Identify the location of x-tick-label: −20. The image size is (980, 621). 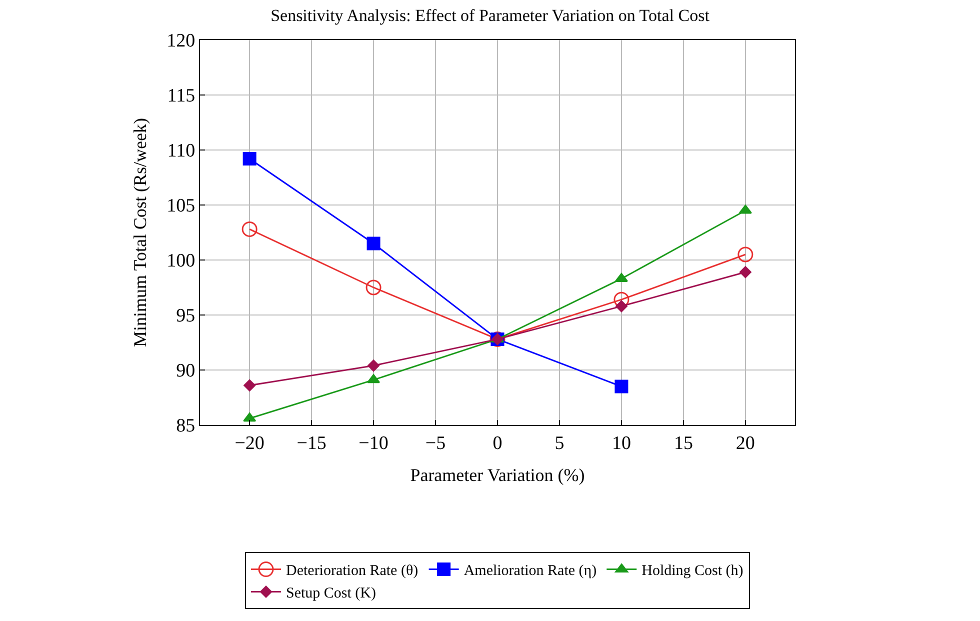
(249, 443).